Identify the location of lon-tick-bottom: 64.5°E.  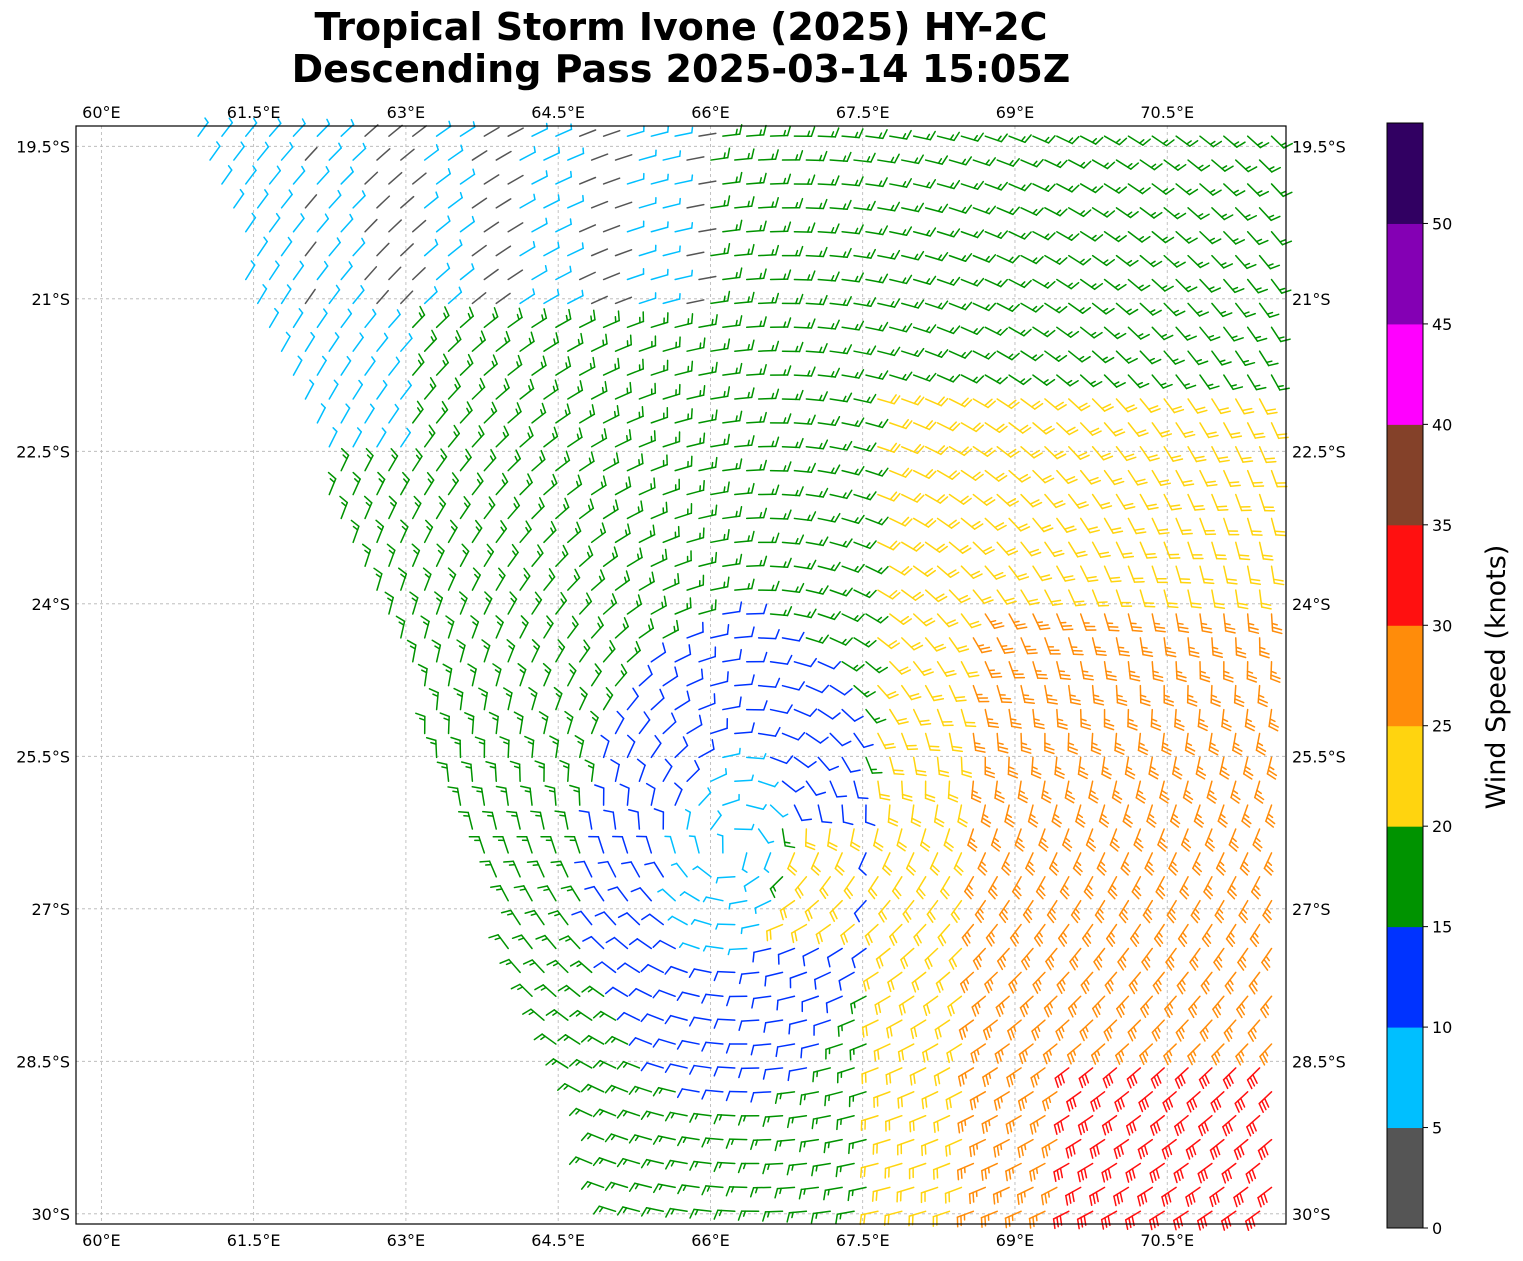
(558, 1240).